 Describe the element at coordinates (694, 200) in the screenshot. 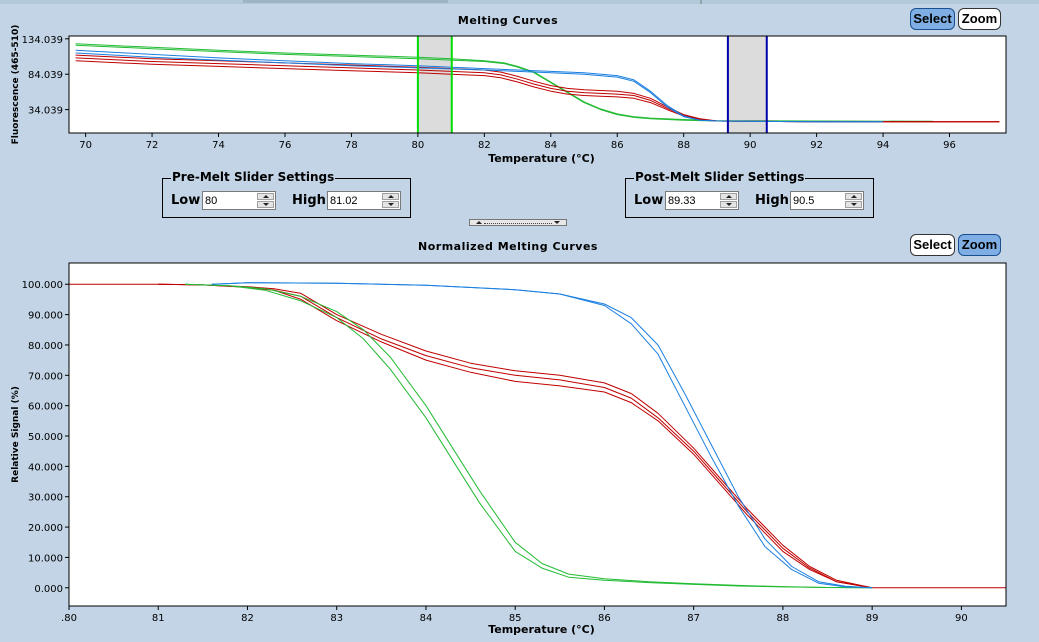

I see `post-melt-low-input` at that location.